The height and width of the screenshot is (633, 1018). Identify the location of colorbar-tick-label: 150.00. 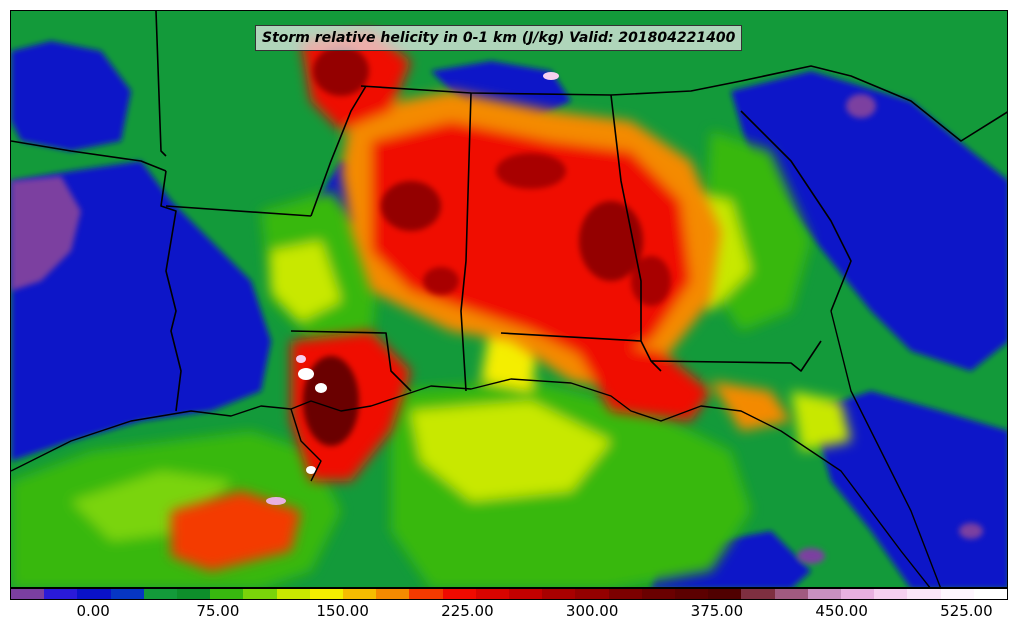
(342, 611).